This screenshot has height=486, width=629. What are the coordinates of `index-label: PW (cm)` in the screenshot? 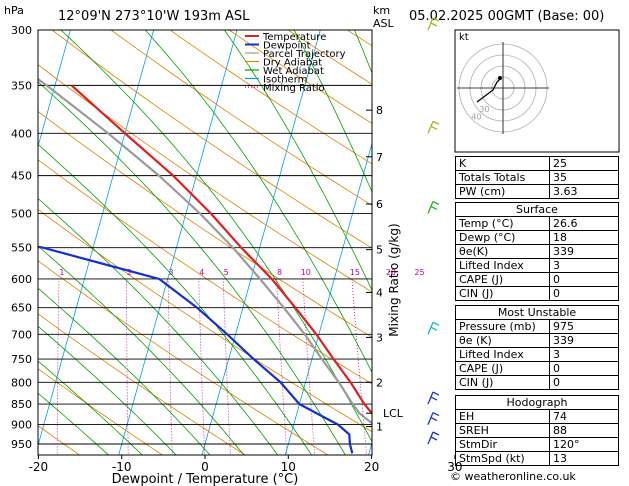 It's located at (502, 191).